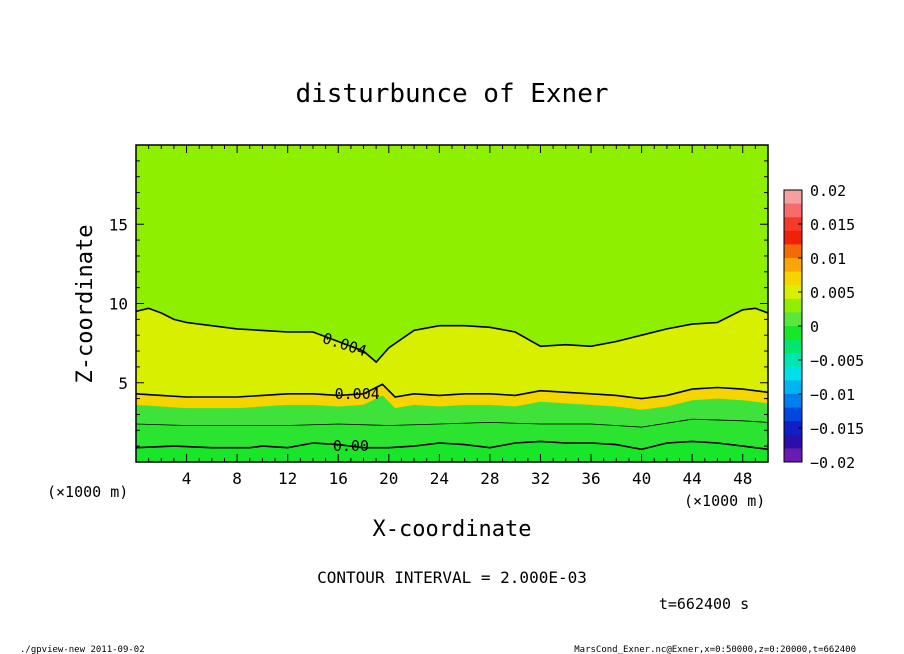 The image size is (904, 654). What do you see at coordinates (452, 529) in the screenshot?
I see `x-axis-title: X-coordinate` at bounding box center [452, 529].